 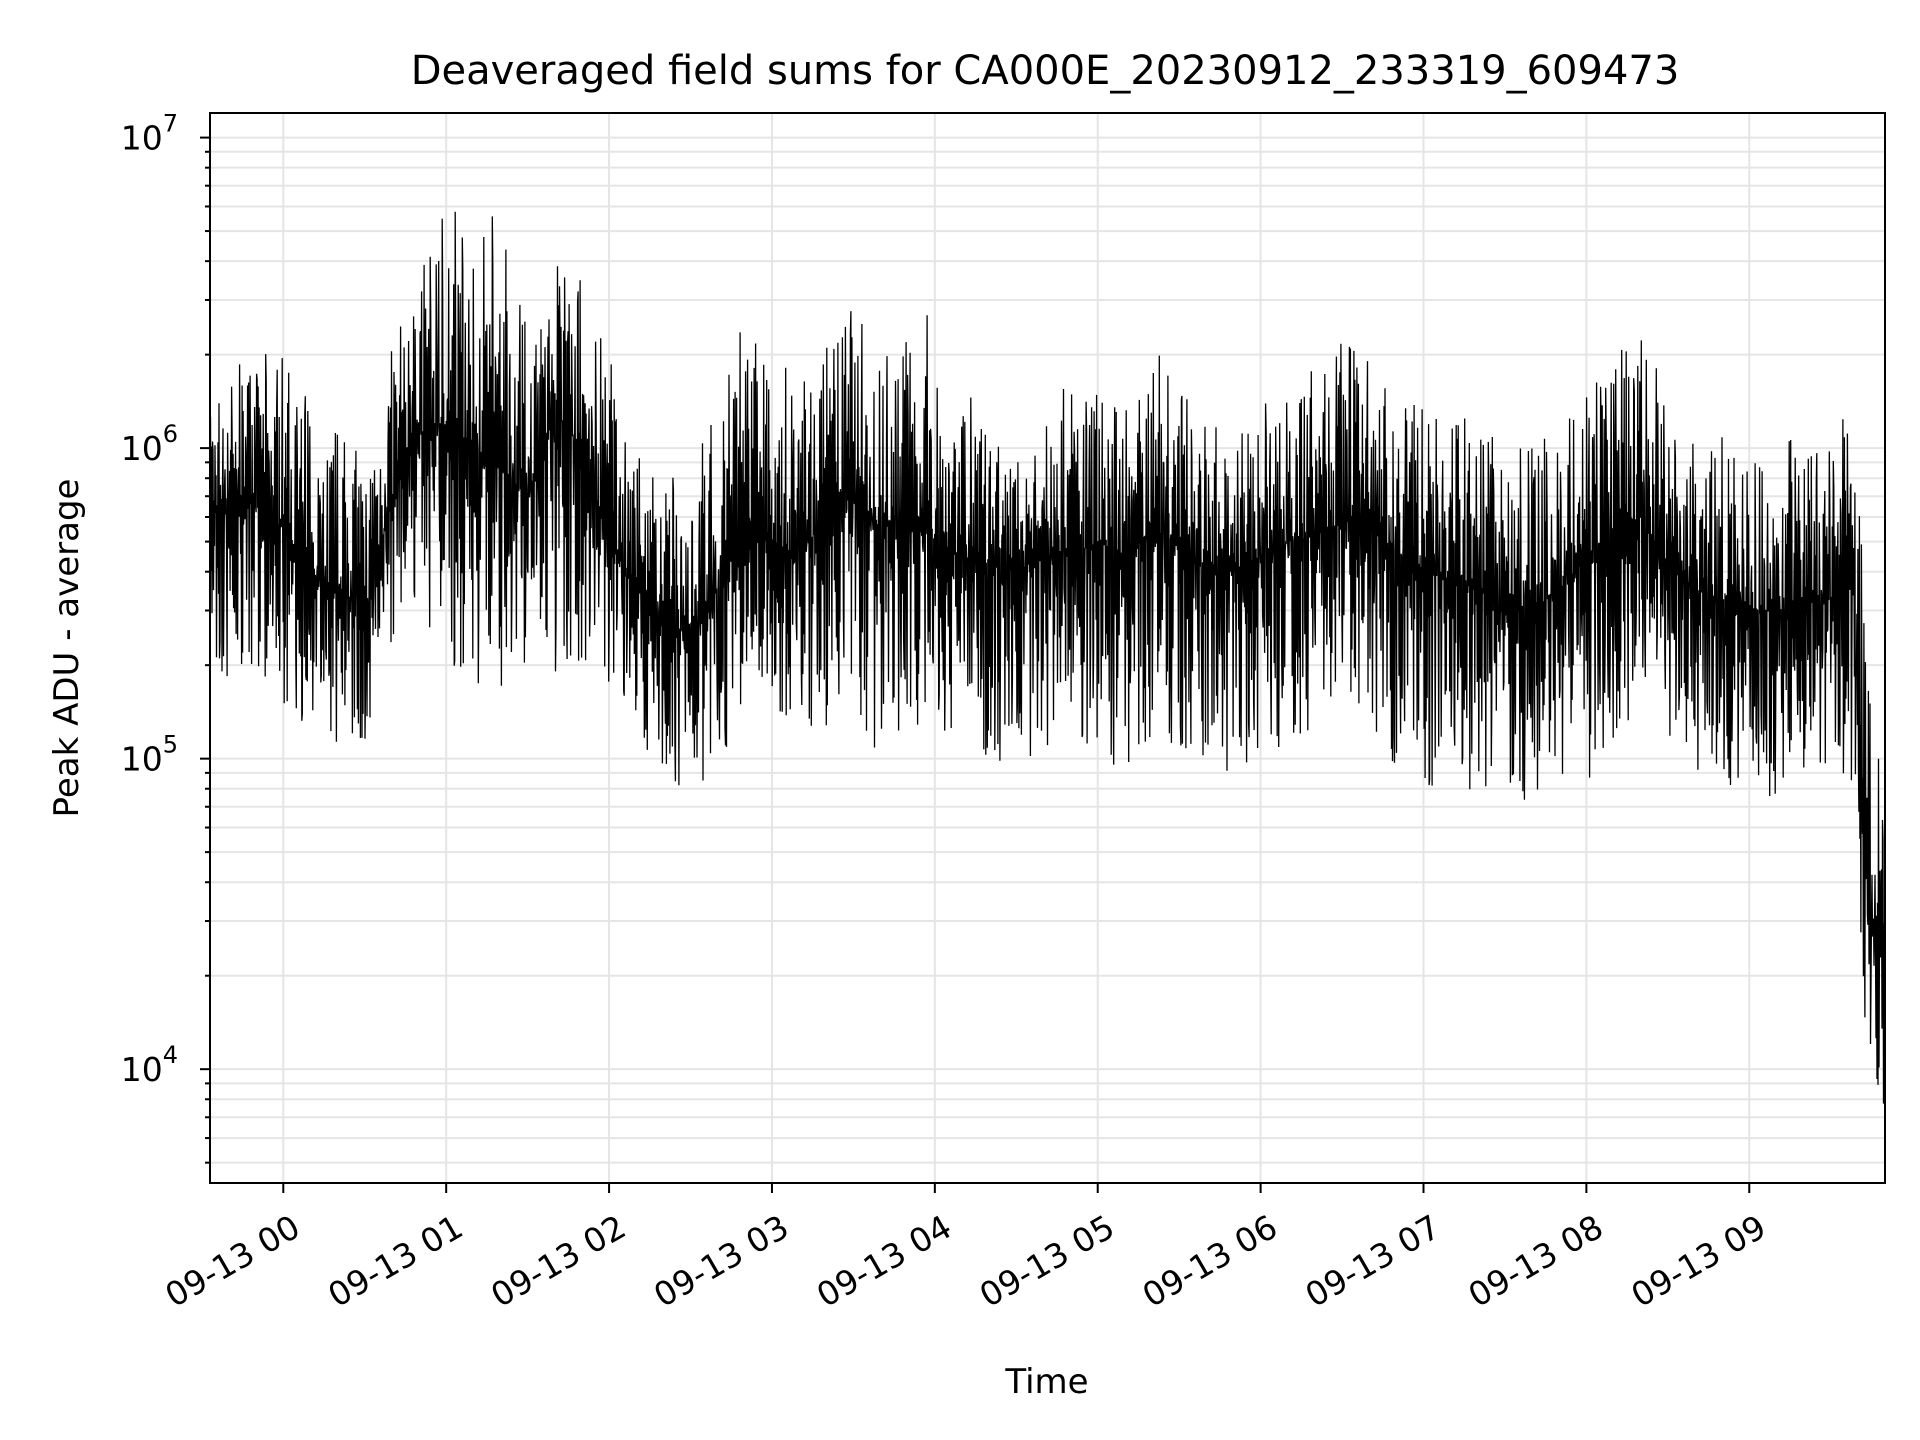 I want to click on y-tick-exponent: 7, so click(x=170, y=124).